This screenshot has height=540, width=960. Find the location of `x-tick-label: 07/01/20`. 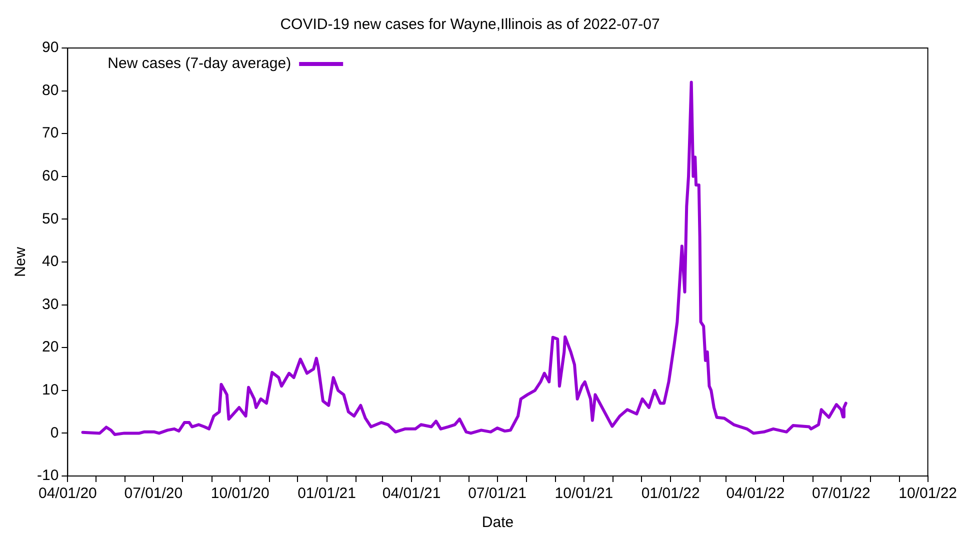

x-tick-label: 07/01/20 is located at coordinates (153, 493).